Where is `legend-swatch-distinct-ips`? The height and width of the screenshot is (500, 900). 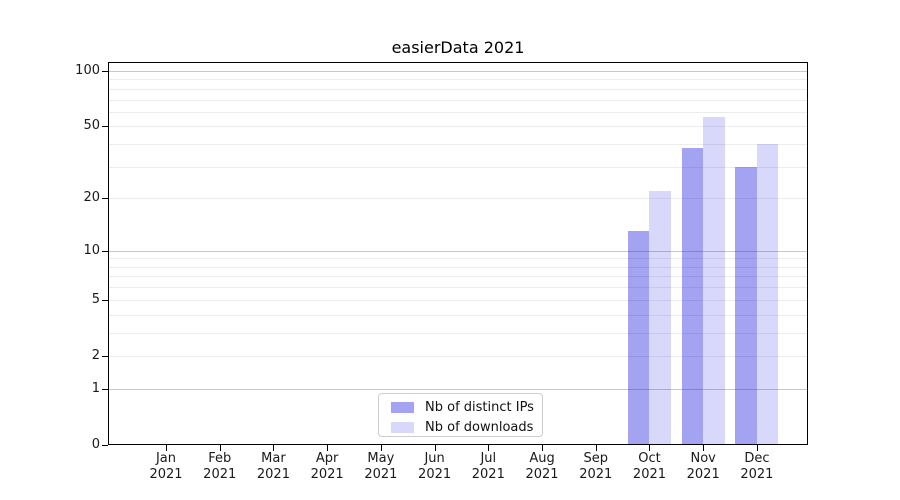 legend-swatch-distinct-ips is located at coordinates (402, 407).